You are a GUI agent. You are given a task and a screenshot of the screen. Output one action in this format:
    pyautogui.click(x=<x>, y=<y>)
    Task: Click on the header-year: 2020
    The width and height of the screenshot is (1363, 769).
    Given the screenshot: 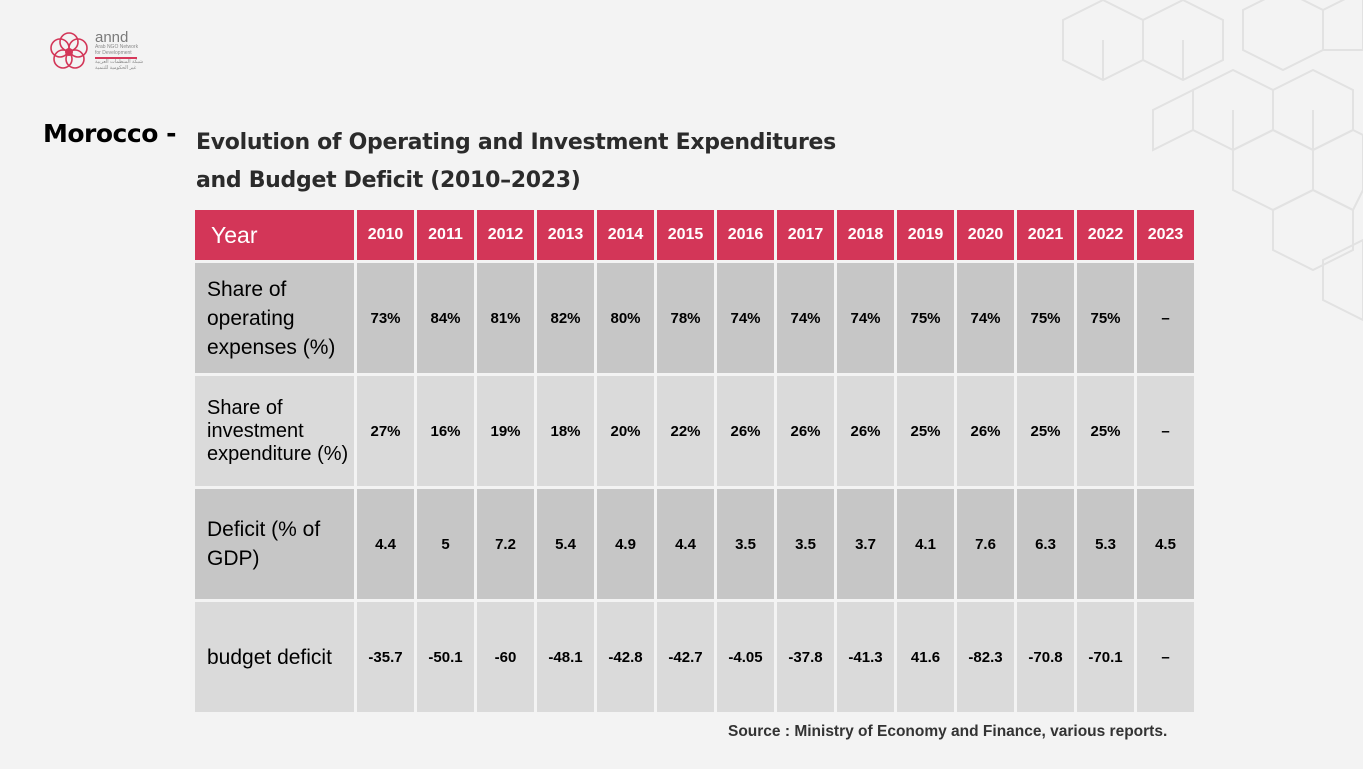 What is the action you would take?
    pyautogui.click(x=985, y=236)
    